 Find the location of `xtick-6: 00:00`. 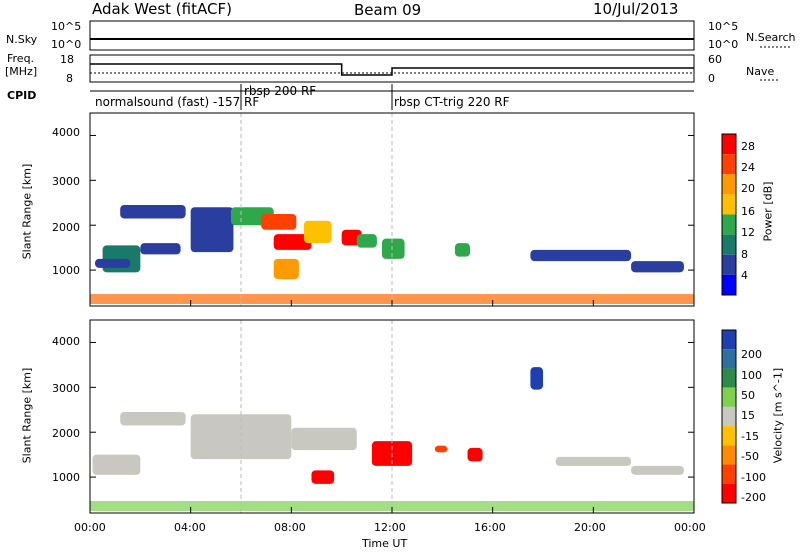

xtick-6: 00:00 is located at coordinates (690, 527).